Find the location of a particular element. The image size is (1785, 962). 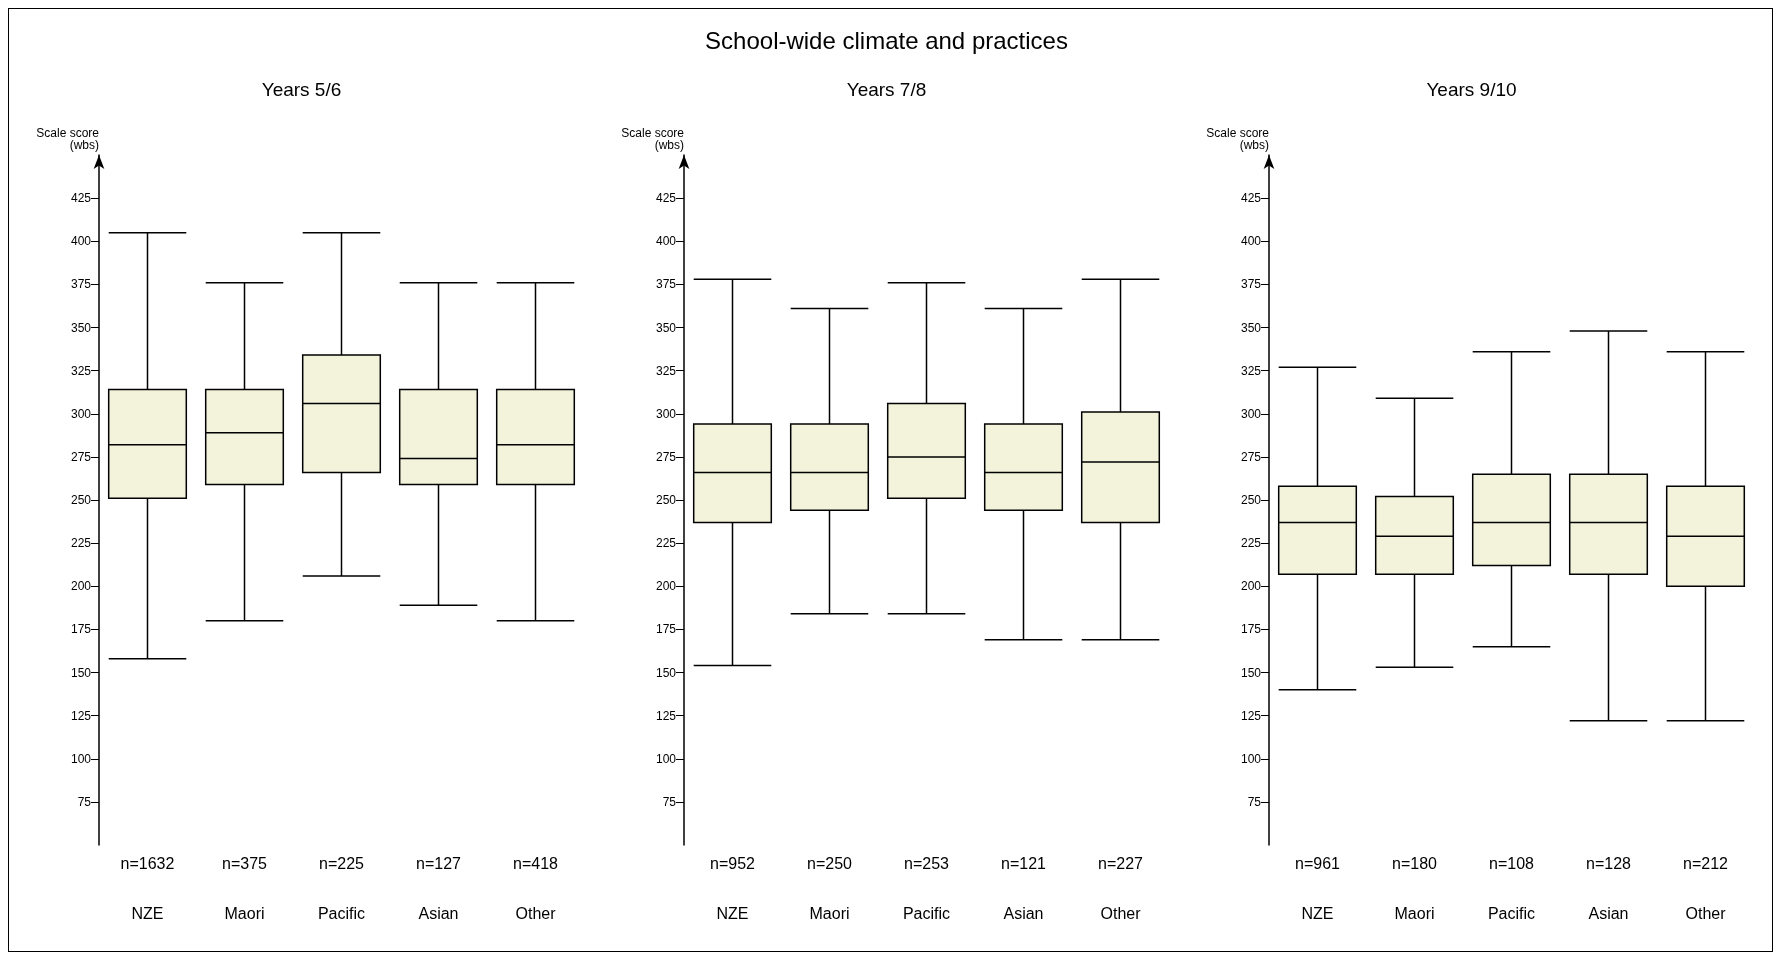

text: n=375 is located at coordinates (245, 863).